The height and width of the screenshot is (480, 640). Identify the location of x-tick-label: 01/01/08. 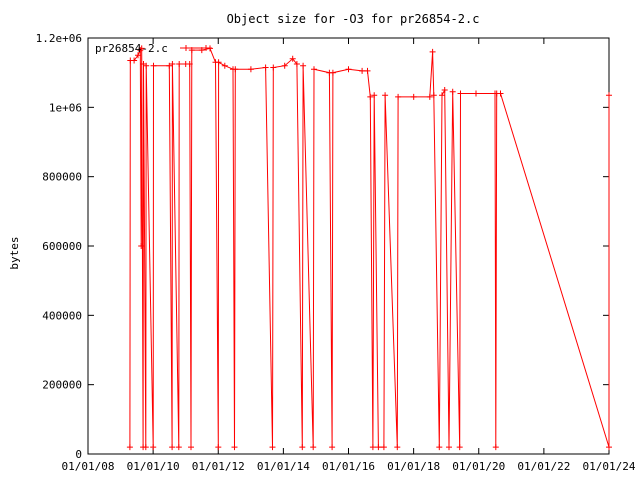
(88, 466).